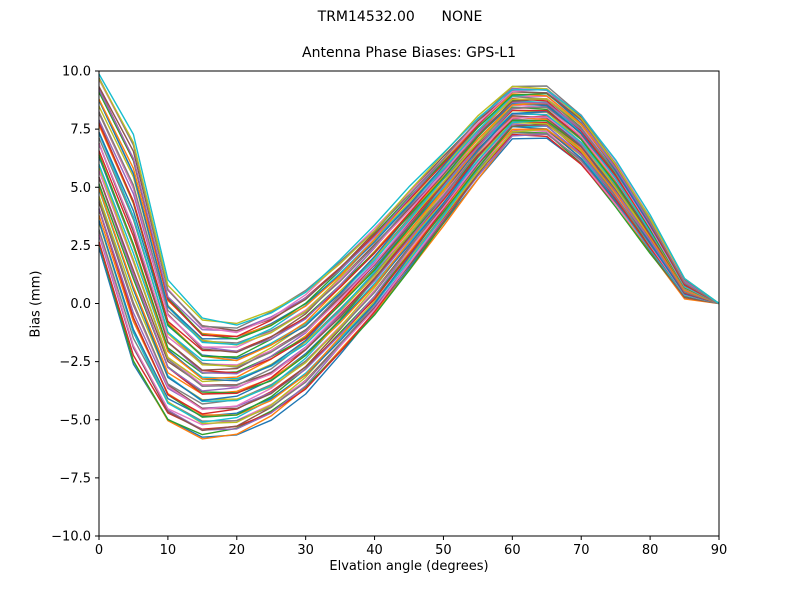 This screenshot has width=800, height=600. I want to click on x-tick-label: 20, so click(237, 550).